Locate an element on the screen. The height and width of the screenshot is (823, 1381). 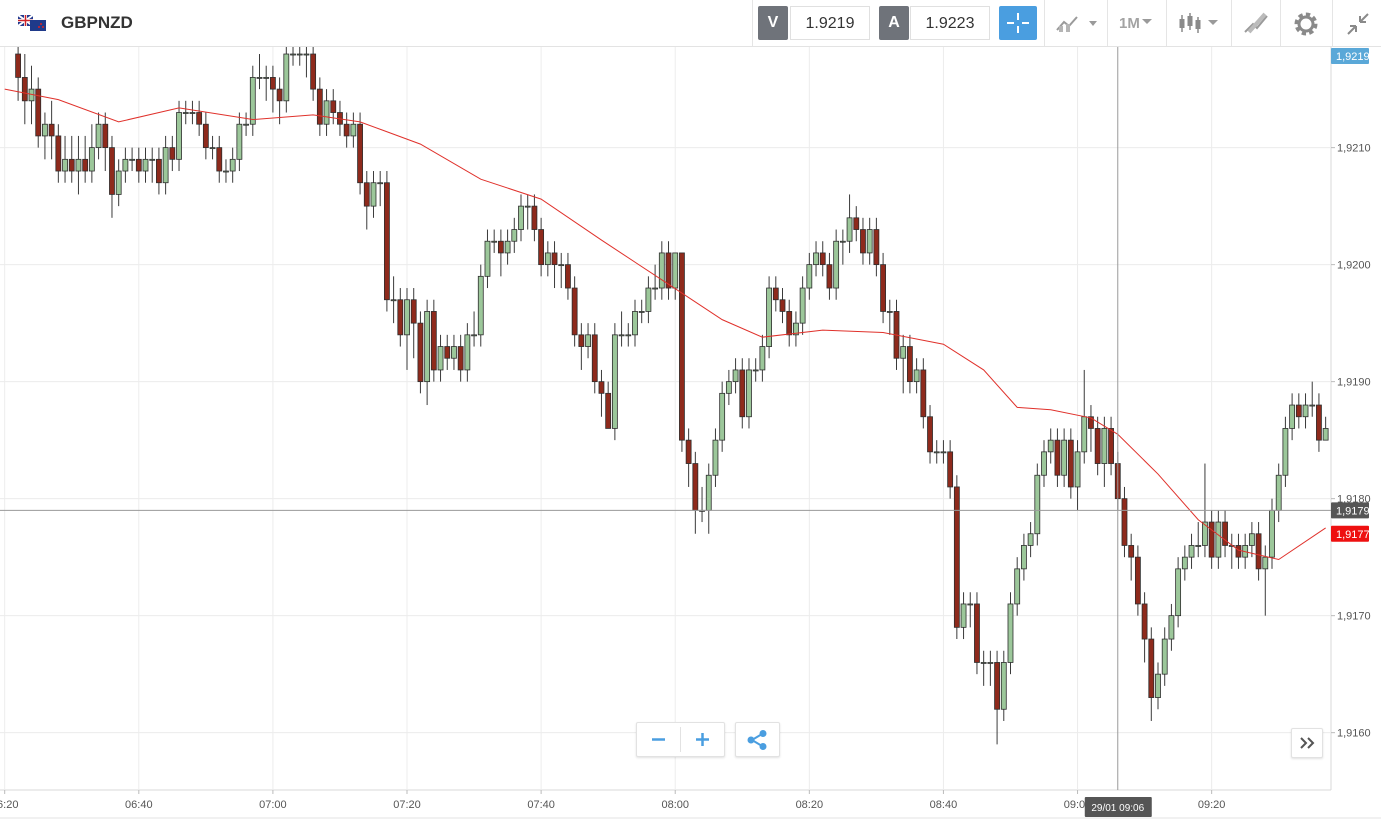
timeframe: 1M is located at coordinates (1129, 23).